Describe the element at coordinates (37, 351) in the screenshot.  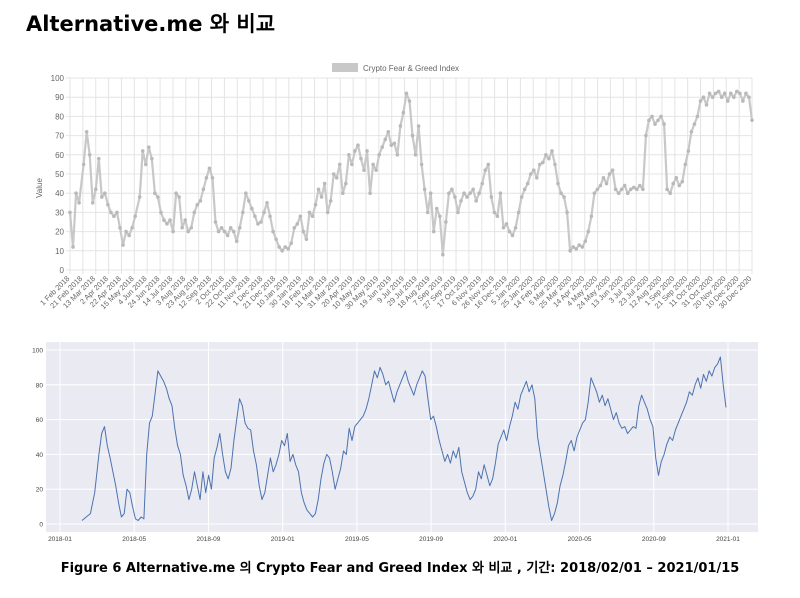
I see `chart2-ytick-label: 100` at that location.